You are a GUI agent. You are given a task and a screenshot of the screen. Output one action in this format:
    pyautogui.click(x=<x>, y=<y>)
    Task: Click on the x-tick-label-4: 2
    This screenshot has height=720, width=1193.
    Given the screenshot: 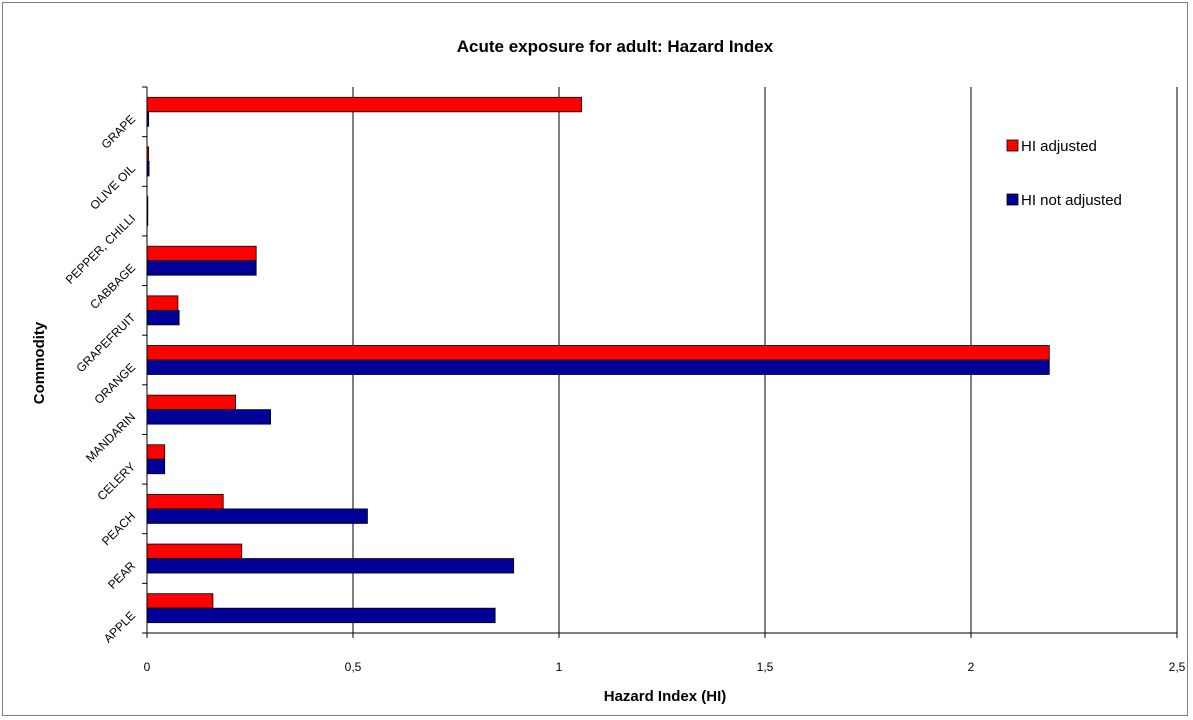 What is the action you would take?
    pyautogui.click(x=971, y=667)
    